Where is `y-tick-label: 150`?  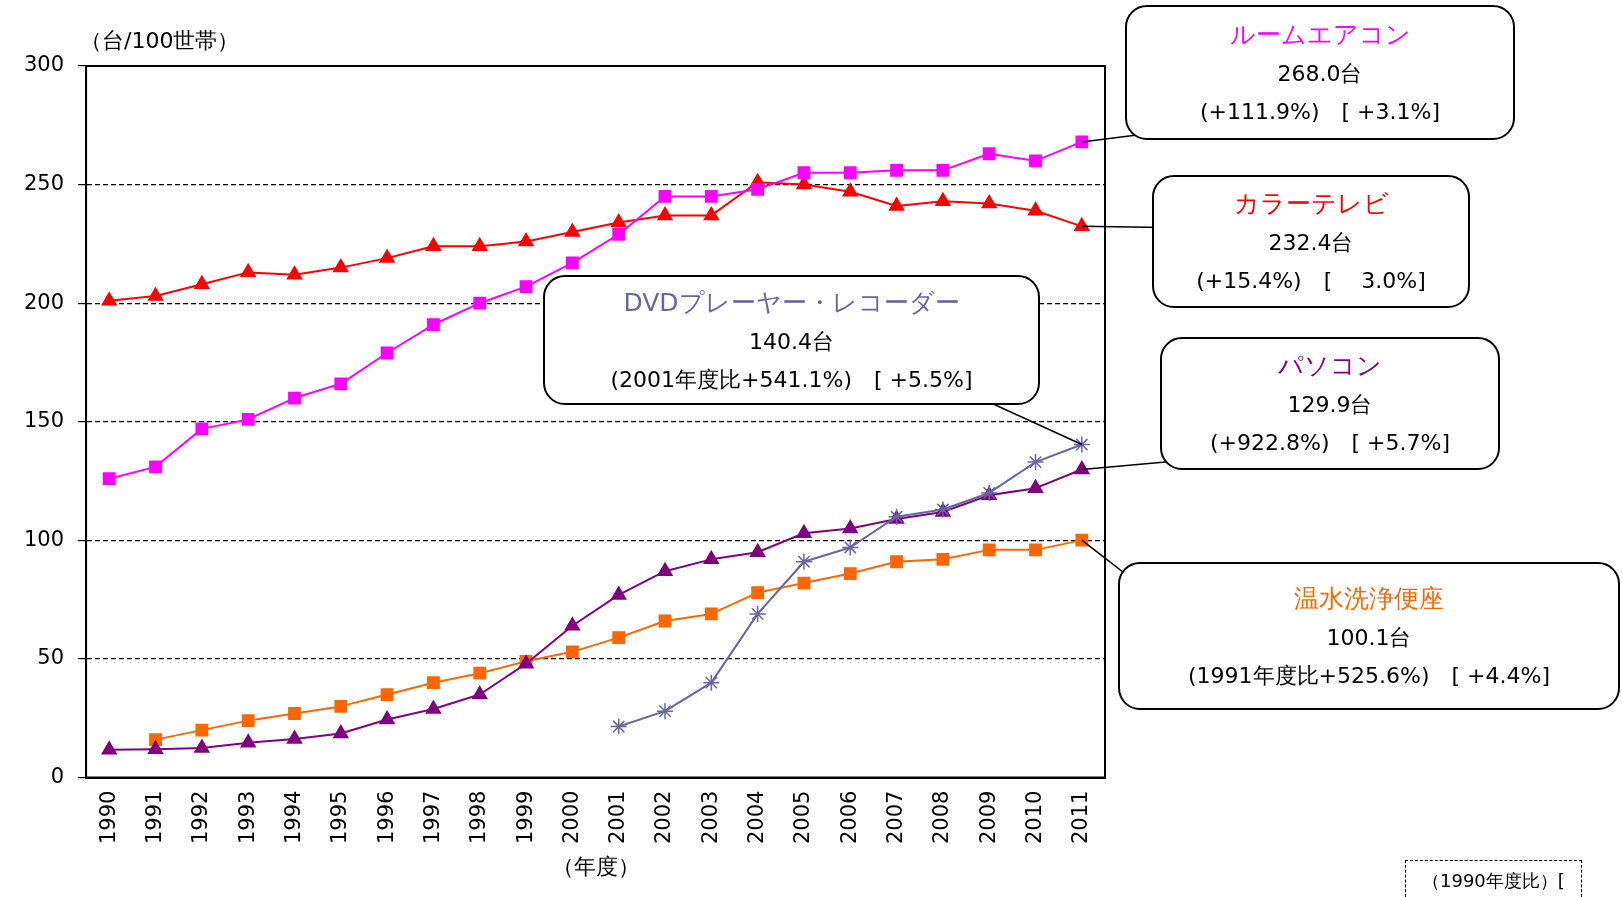 y-tick-label: 150 is located at coordinates (44, 420).